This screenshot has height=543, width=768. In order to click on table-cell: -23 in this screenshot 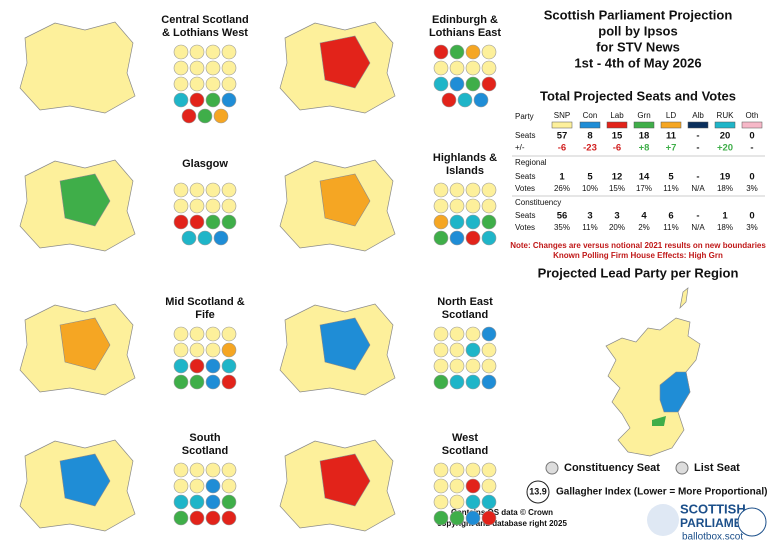, I will do `click(590, 148)`.